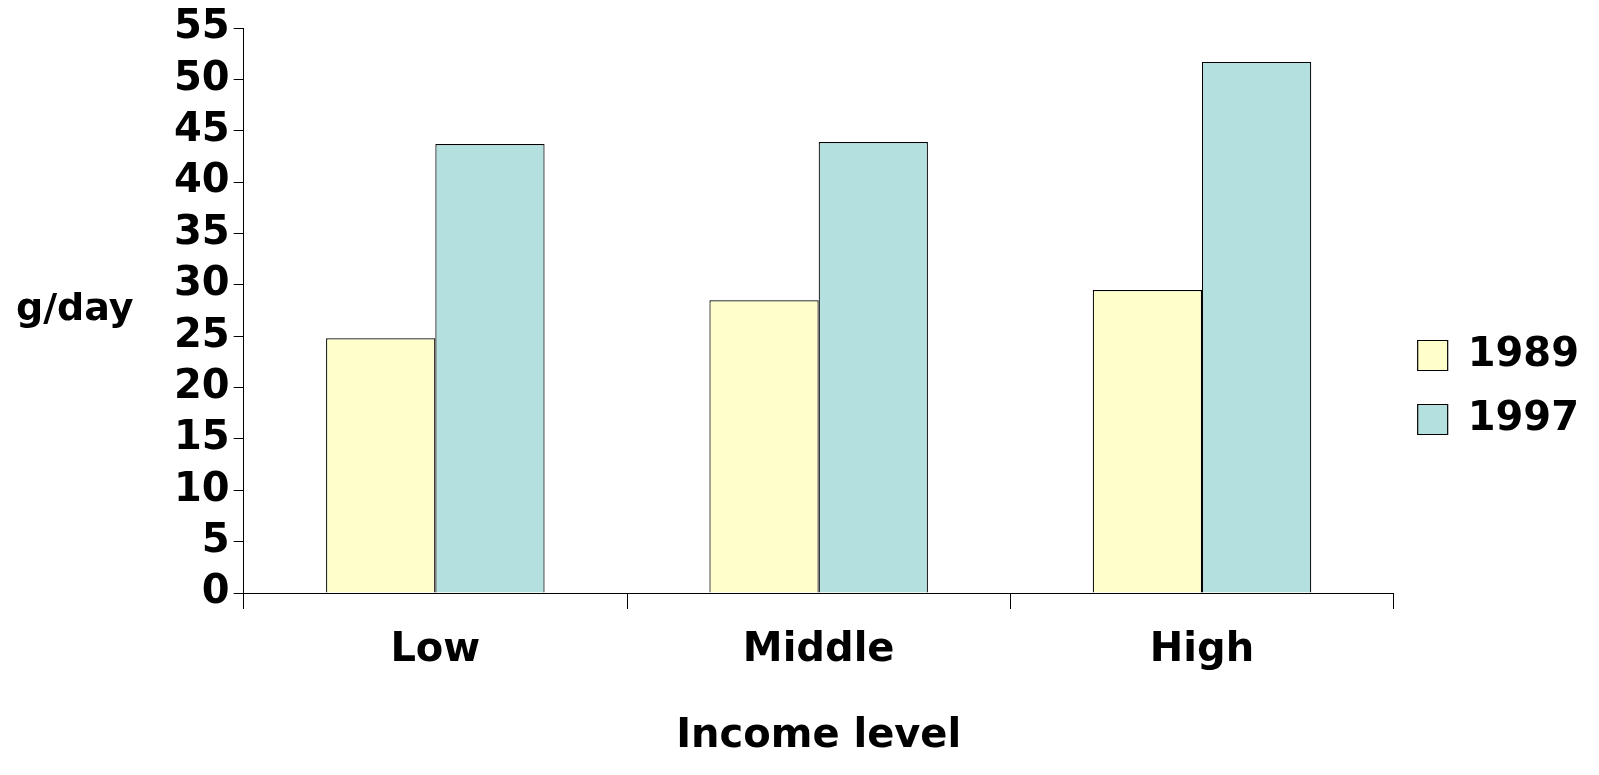 The height and width of the screenshot is (775, 1599). I want to click on y-tick-label: 40, so click(201, 178).